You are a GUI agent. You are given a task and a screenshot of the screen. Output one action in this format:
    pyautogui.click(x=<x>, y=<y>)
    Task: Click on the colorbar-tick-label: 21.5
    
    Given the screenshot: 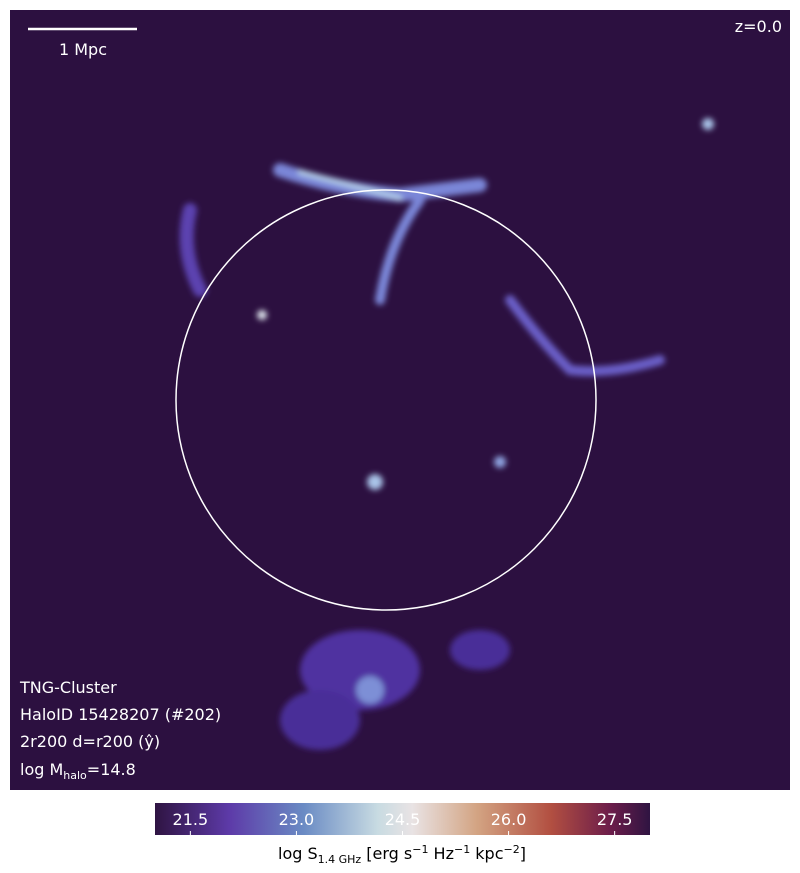 What is the action you would take?
    pyautogui.click(x=191, y=819)
    